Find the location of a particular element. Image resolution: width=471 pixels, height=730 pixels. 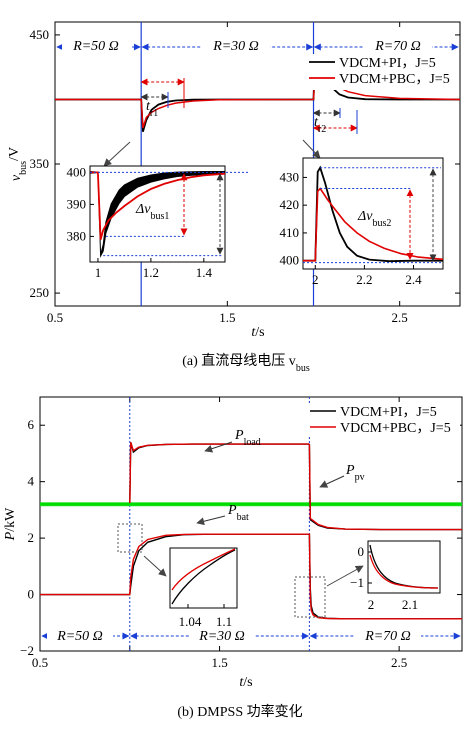

inset-y-tick-label: 420 is located at coordinates (290, 204).